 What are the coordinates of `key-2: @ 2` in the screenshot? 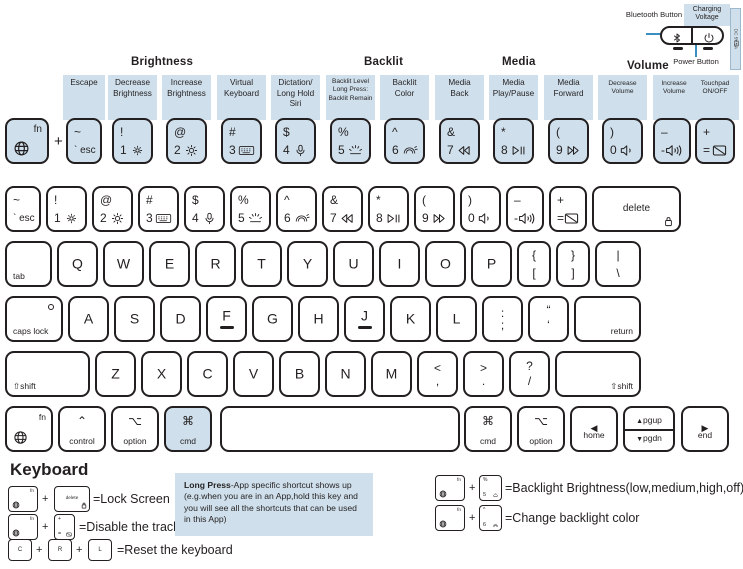 It's located at (112, 209).